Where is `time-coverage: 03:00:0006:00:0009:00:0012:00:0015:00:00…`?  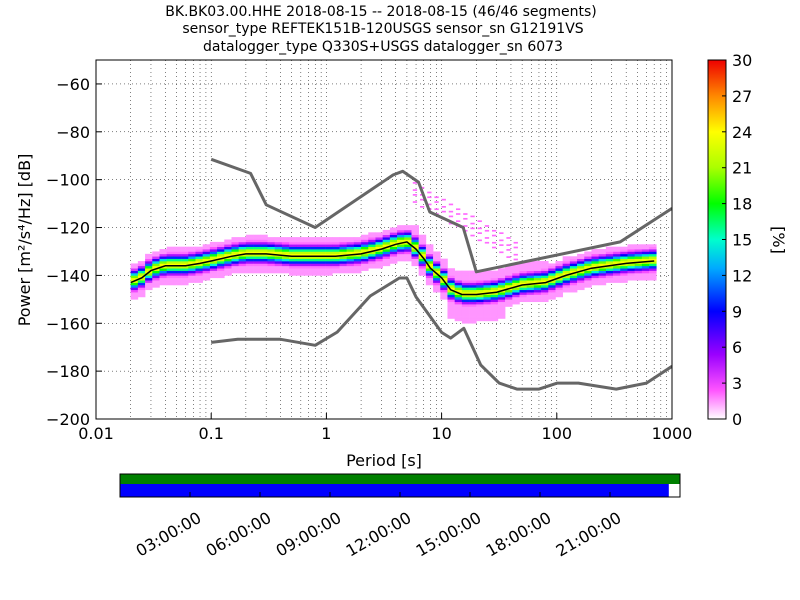
time-coverage: 03:00:0006:00:0009:00:0012:00:0015:00:00… is located at coordinates (400, 516).